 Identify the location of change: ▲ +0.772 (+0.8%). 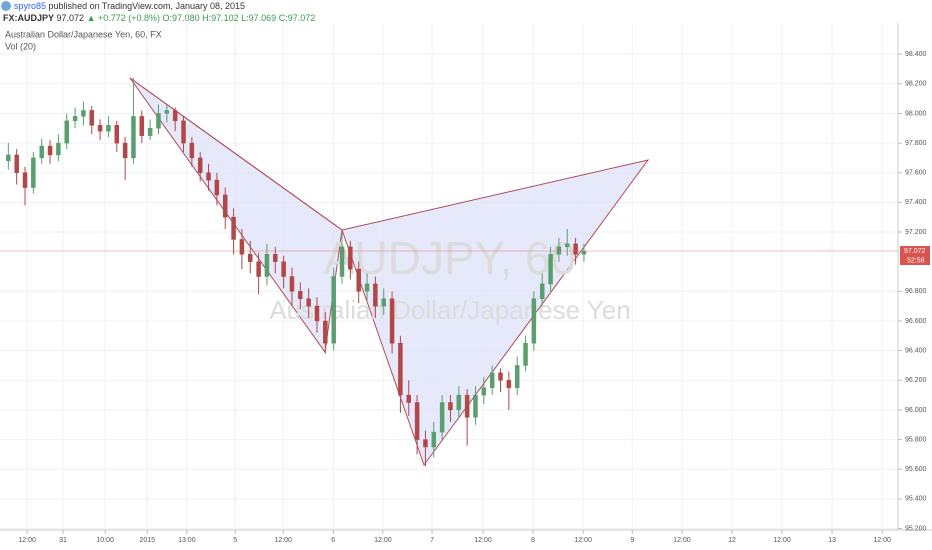
(123, 18).